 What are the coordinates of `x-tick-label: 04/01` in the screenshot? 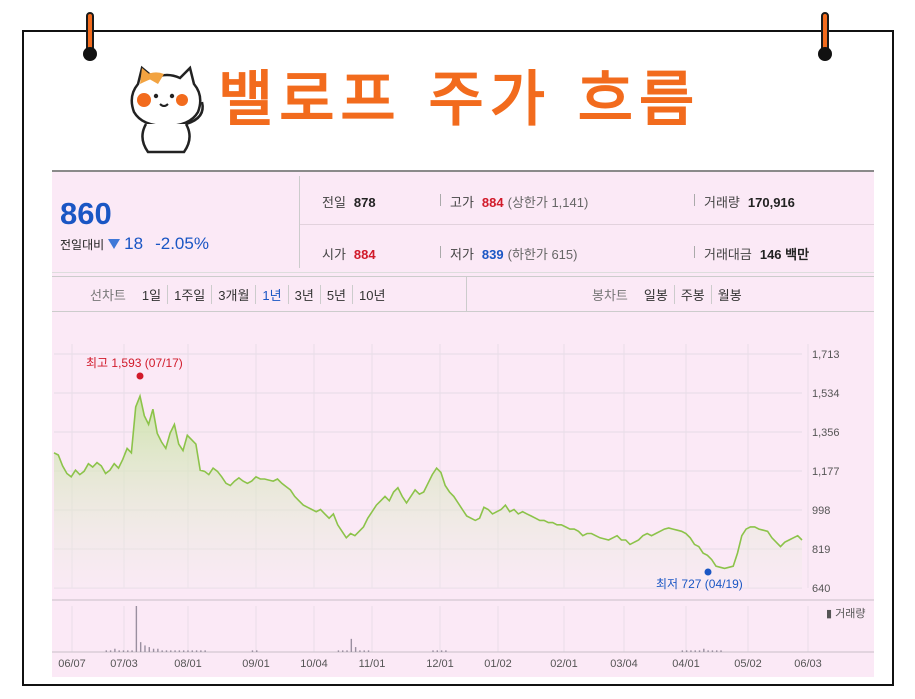 It's located at (686, 664).